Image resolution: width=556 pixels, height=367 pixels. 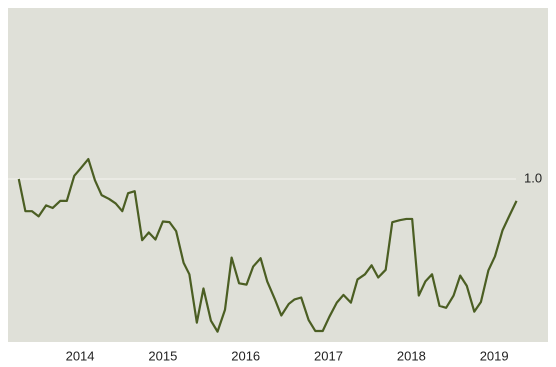 I want to click on y-tick-label: 1.0, so click(x=533, y=177).